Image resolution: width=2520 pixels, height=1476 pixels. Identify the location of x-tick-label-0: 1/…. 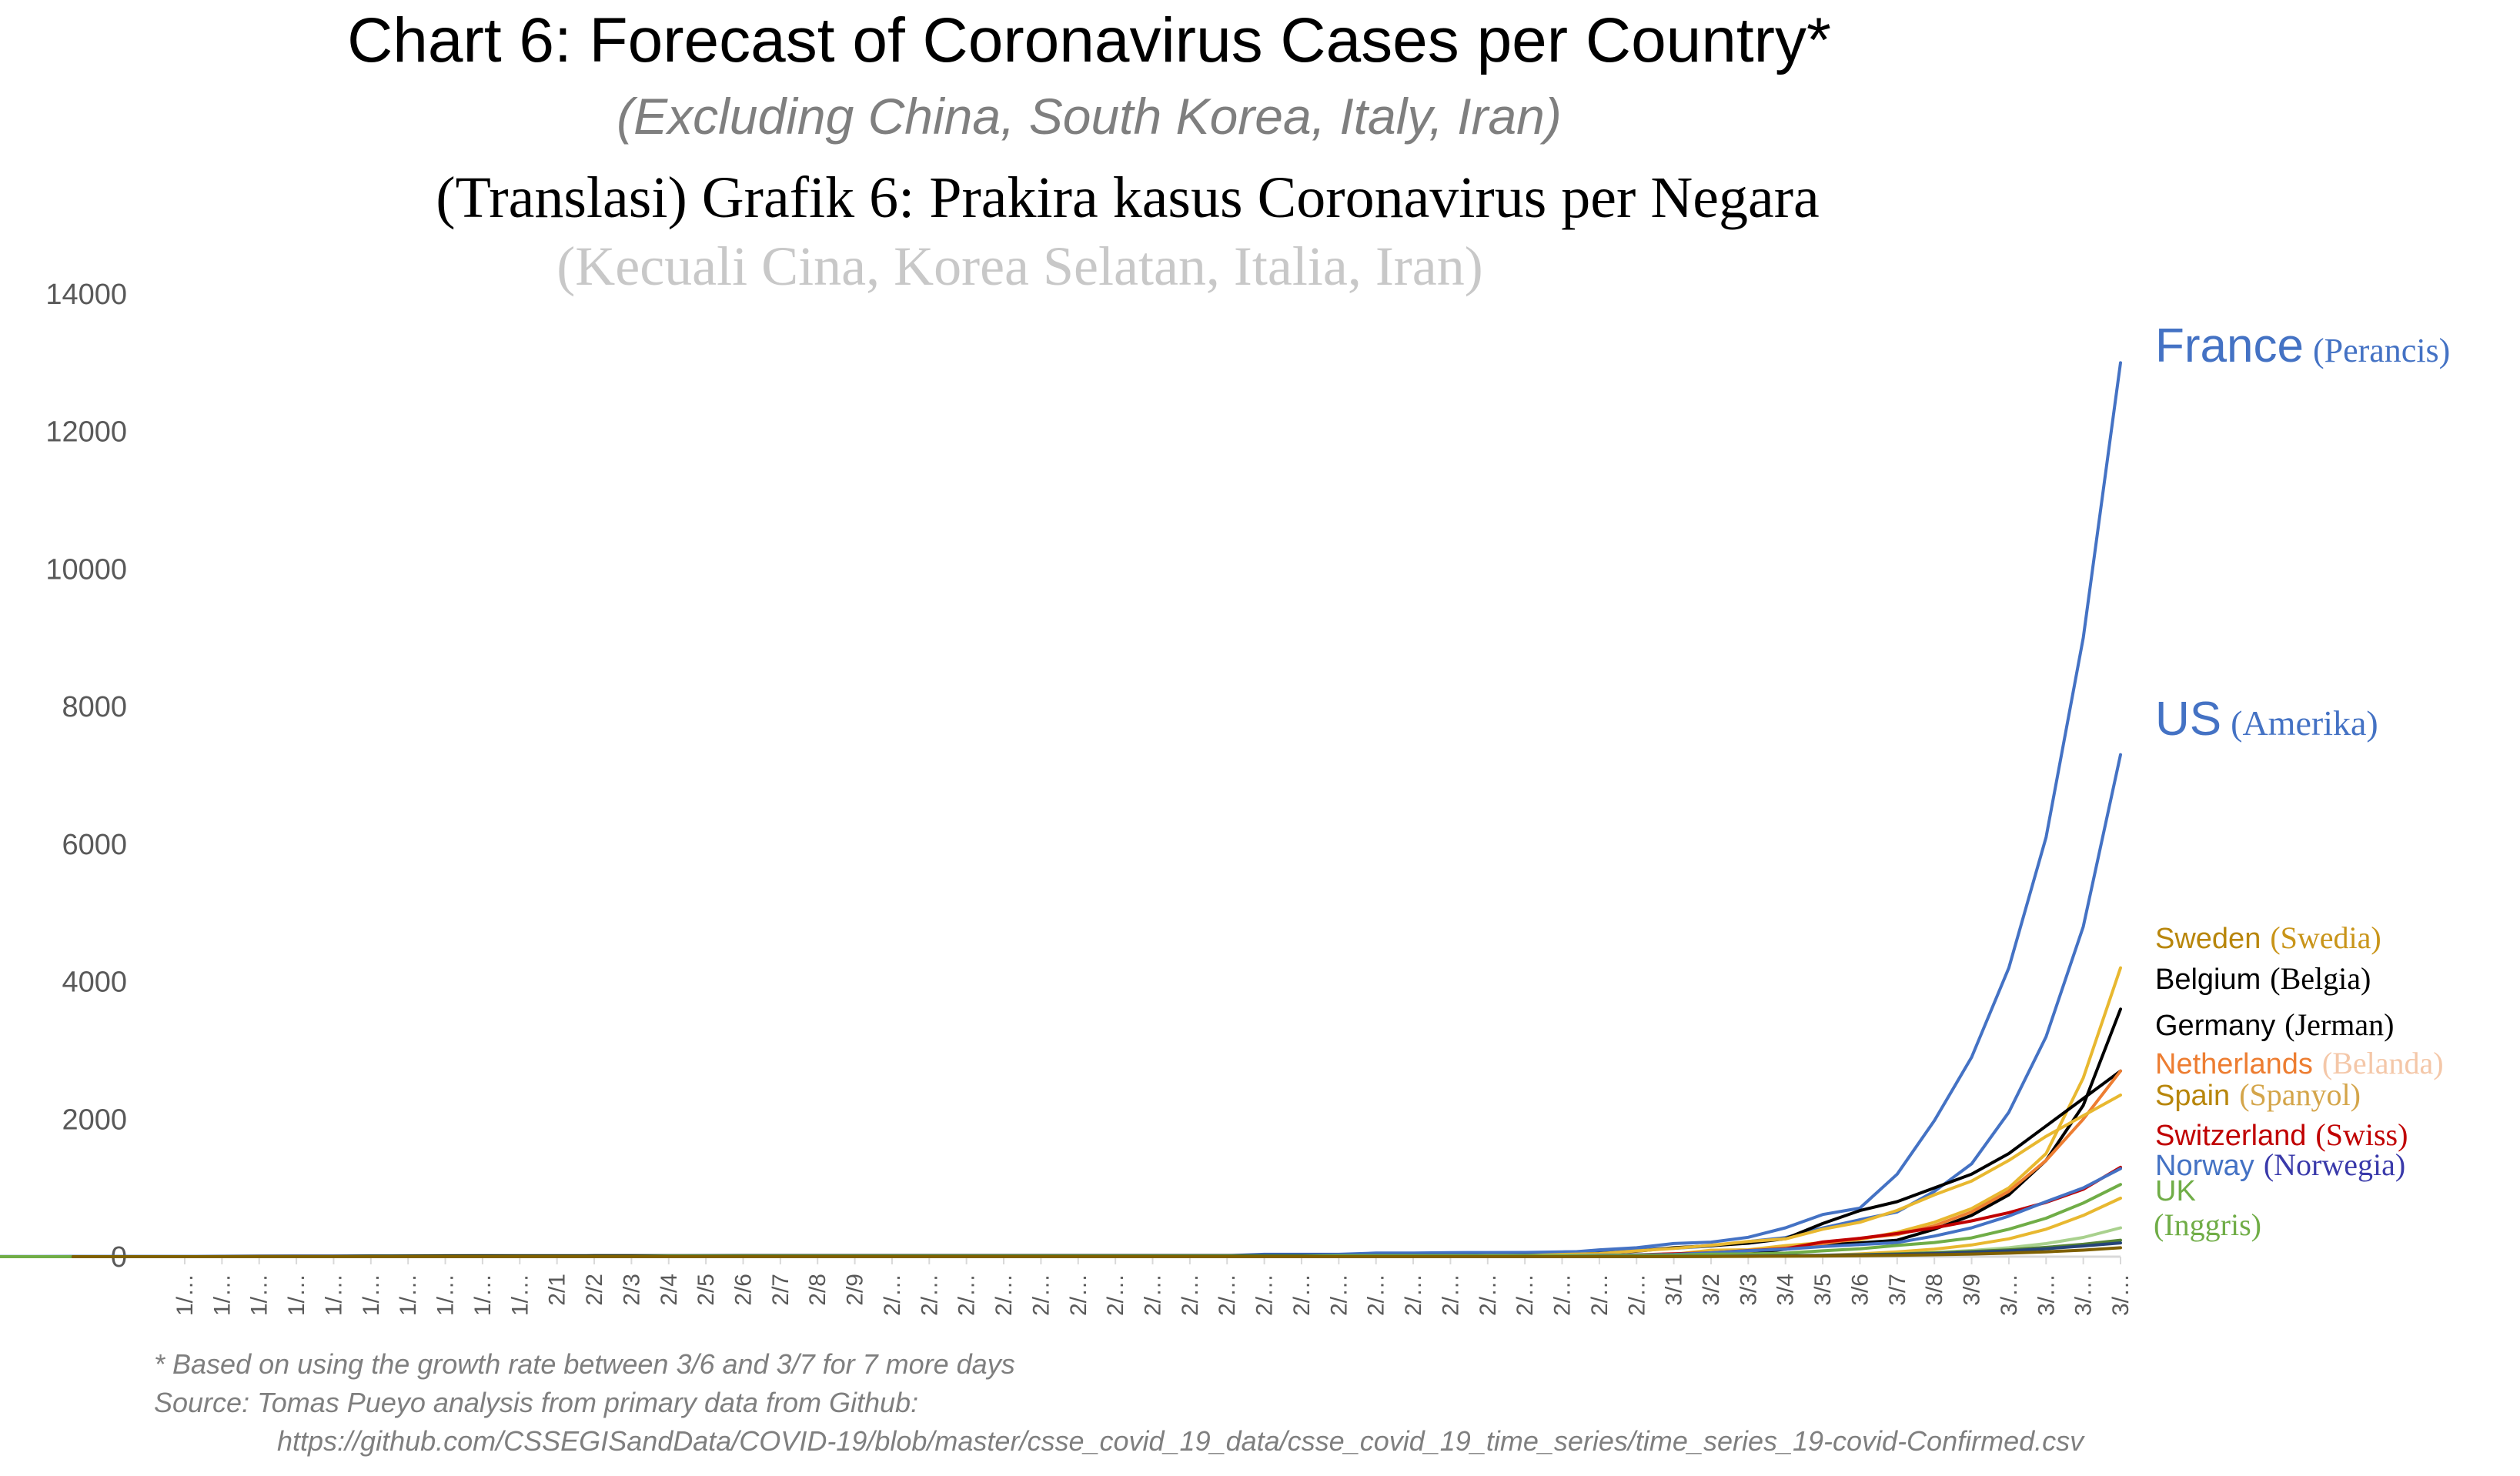
(185, 1295).